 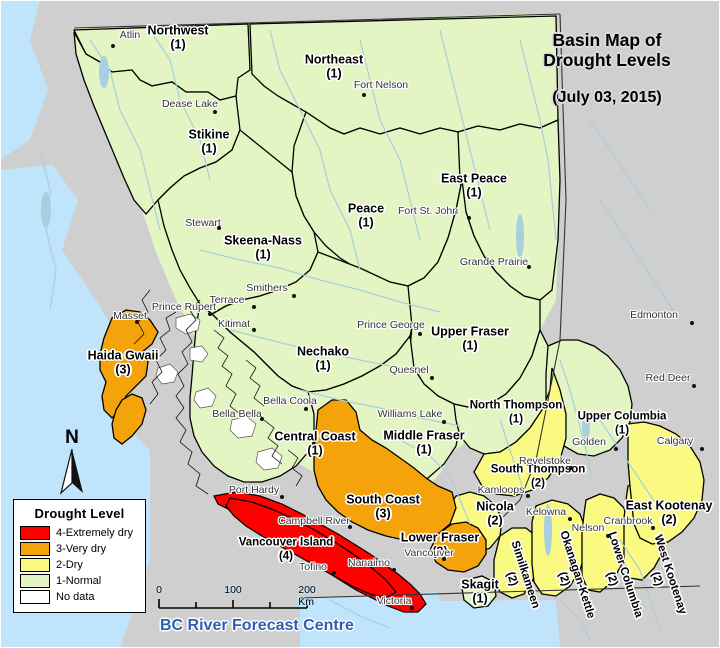 I want to click on legend-label: No data, so click(x=75, y=597).